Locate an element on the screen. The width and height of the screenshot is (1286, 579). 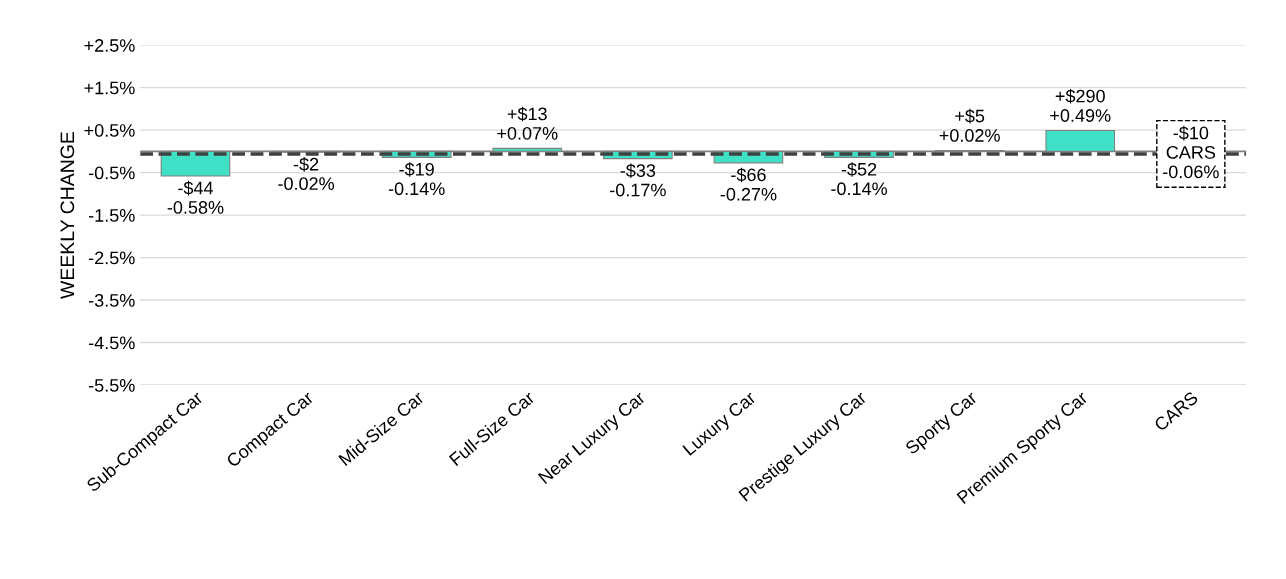
y-tick-label: +0.5% is located at coordinates (109, 130).